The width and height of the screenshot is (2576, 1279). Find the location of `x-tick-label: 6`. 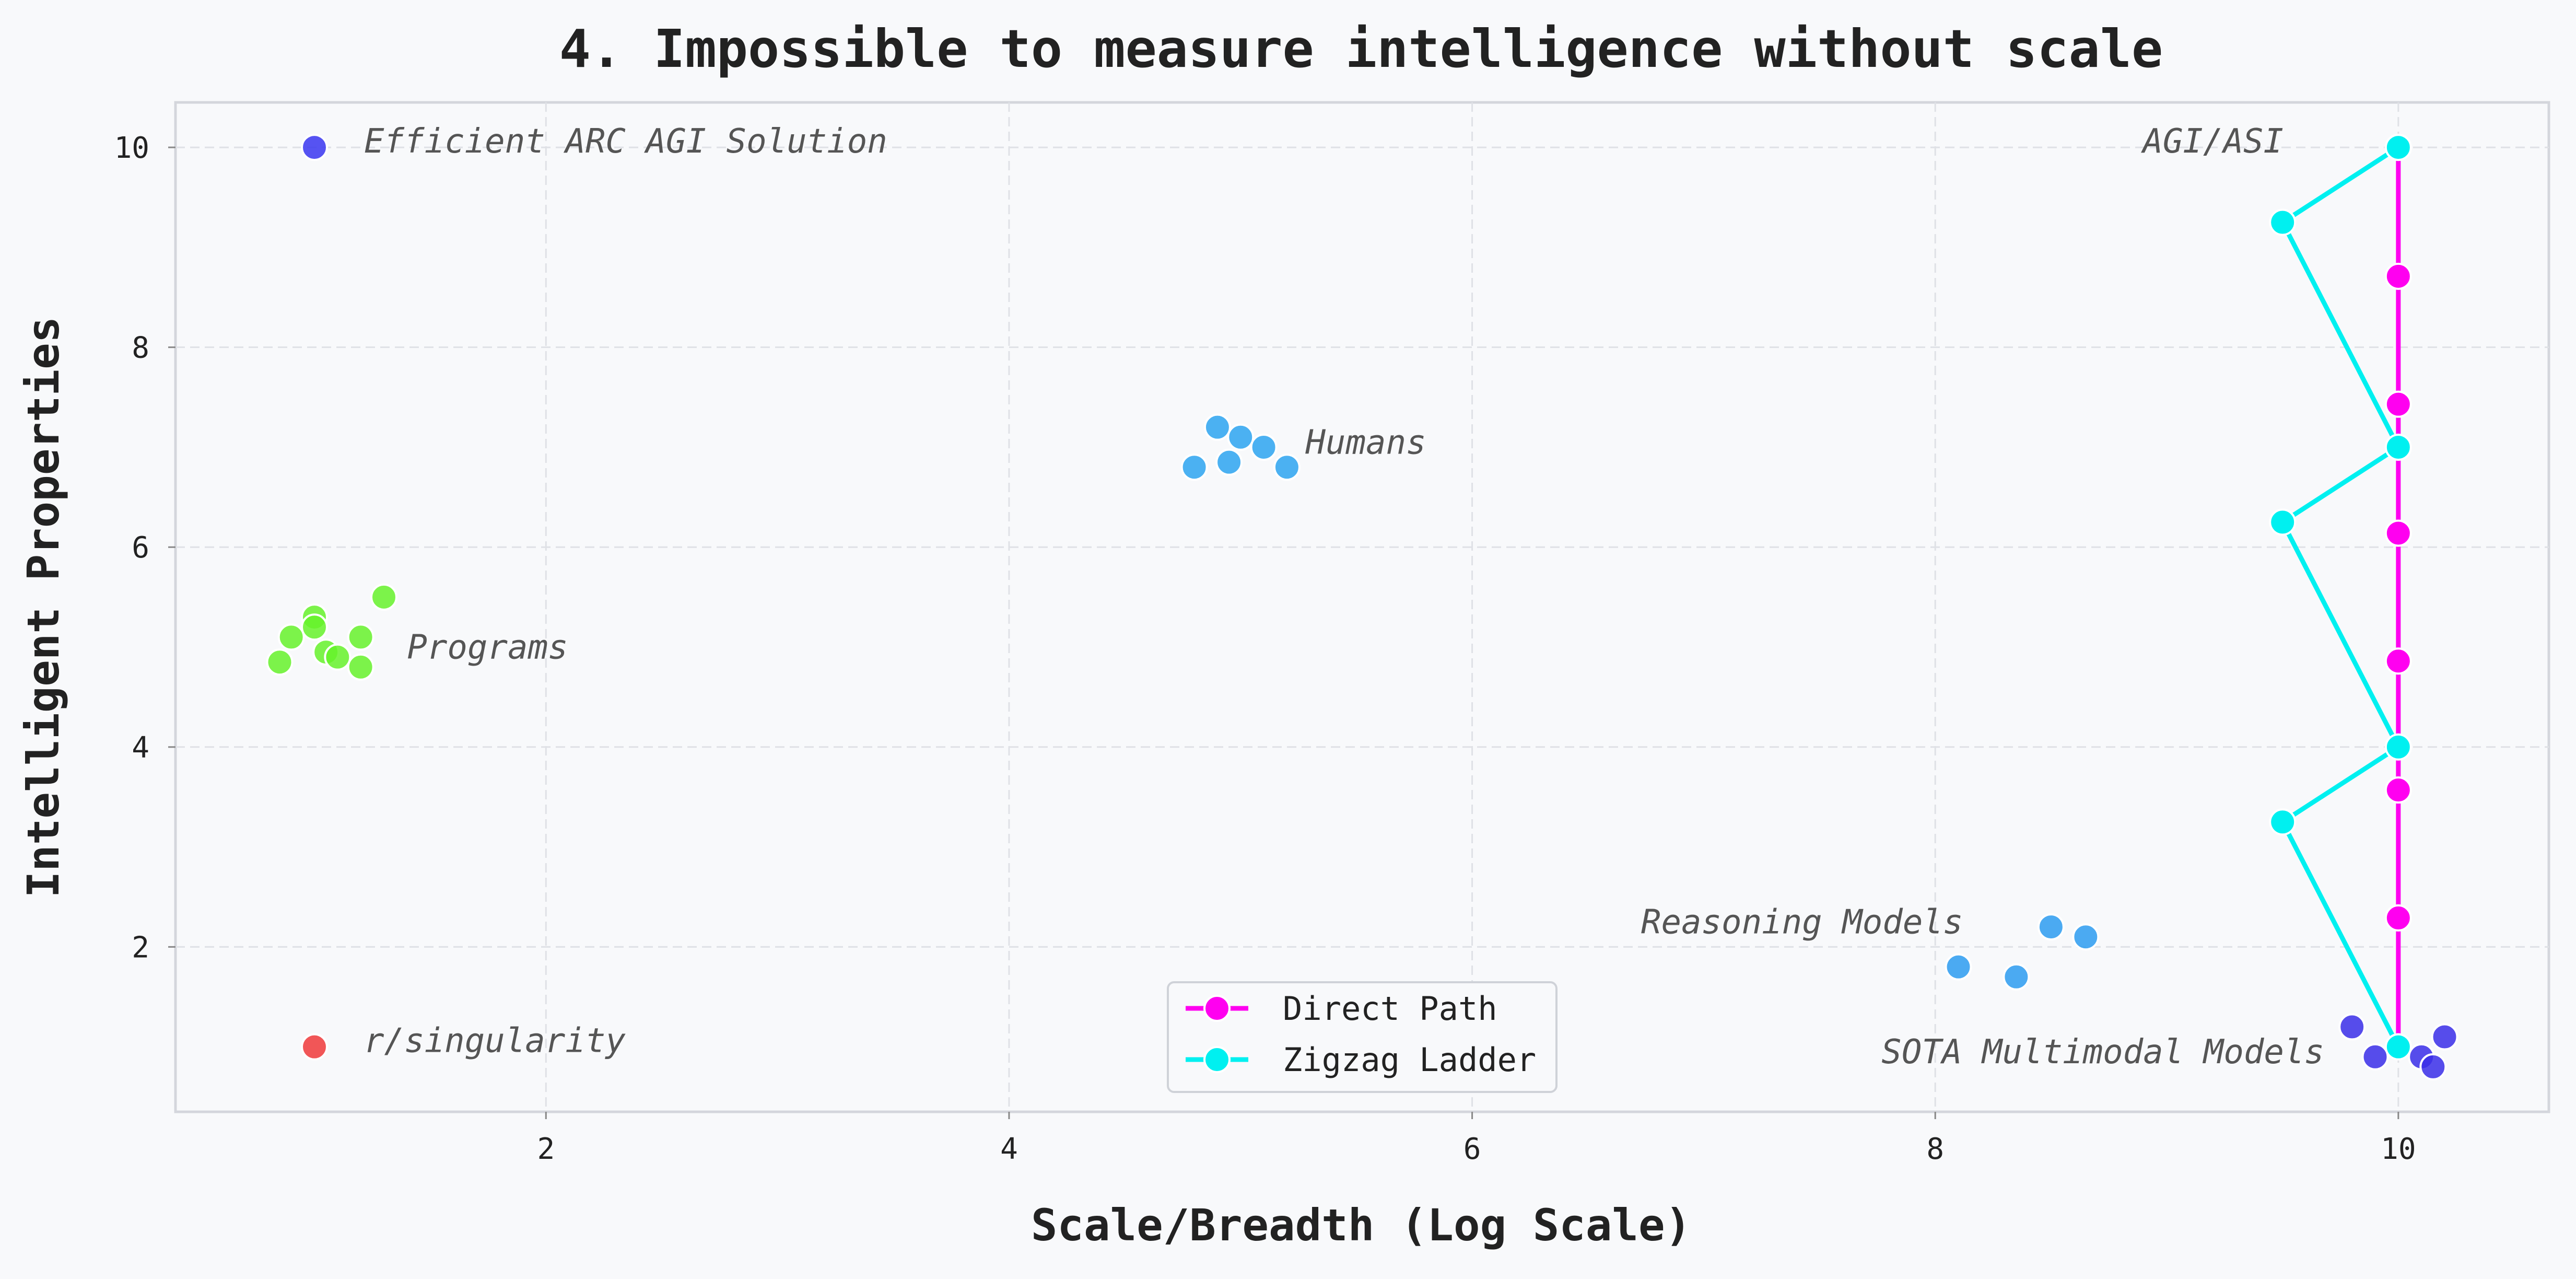

x-tick-label: 6 is located at coordinates (1472, 1149).